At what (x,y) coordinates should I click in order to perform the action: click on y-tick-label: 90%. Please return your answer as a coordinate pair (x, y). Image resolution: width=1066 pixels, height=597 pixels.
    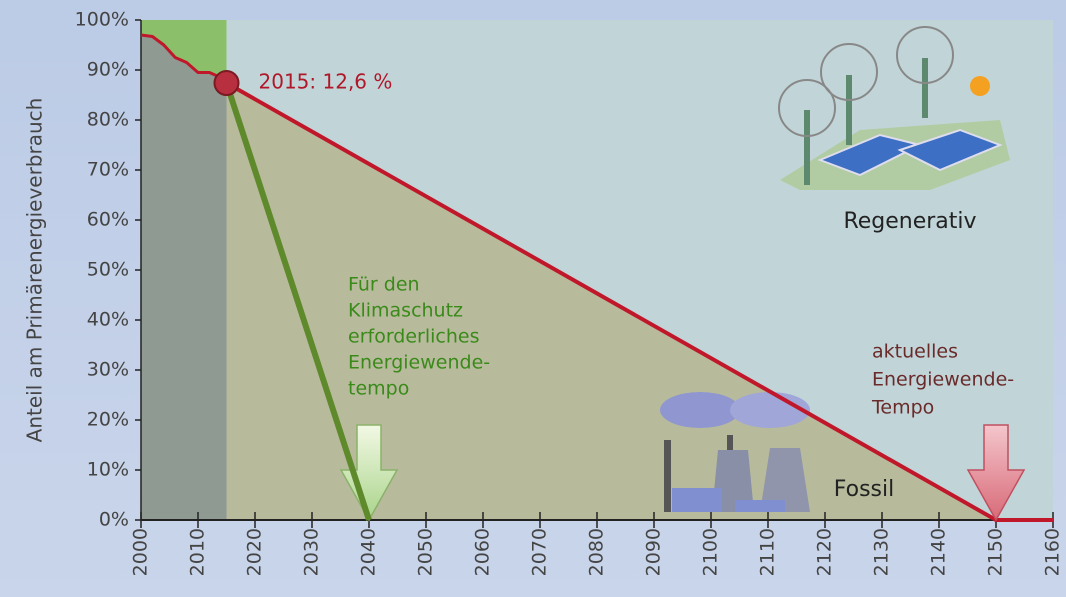
    Looking at the image, I should click on (108, 70).